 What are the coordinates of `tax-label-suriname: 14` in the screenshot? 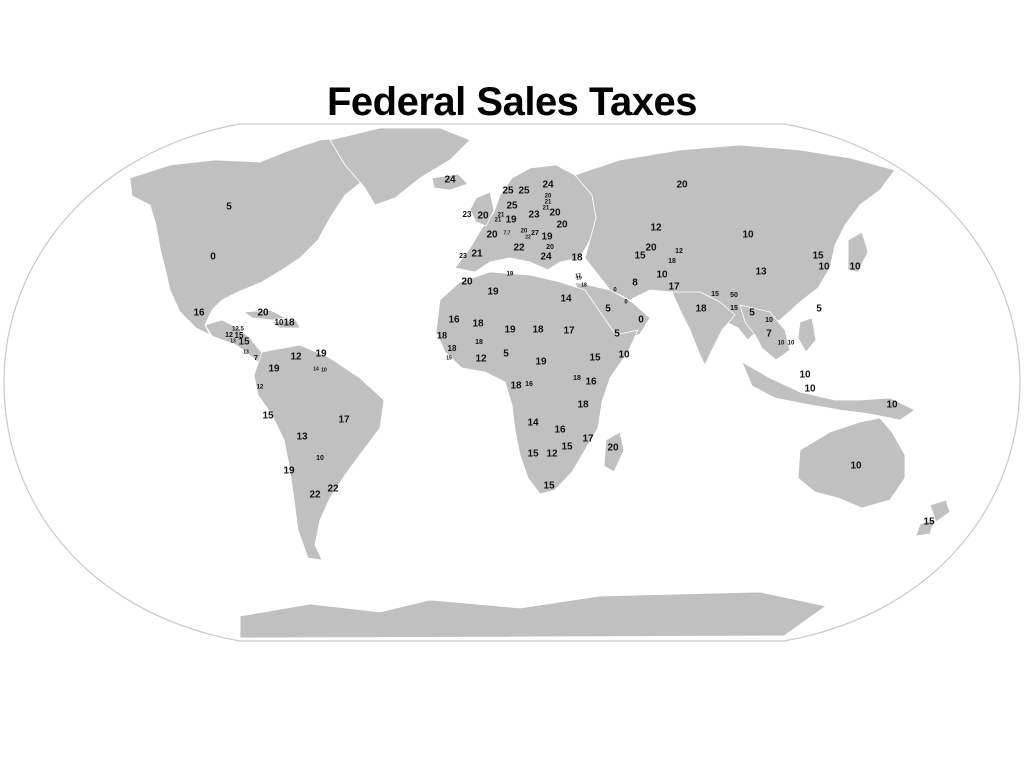 It's located at (316, 369).